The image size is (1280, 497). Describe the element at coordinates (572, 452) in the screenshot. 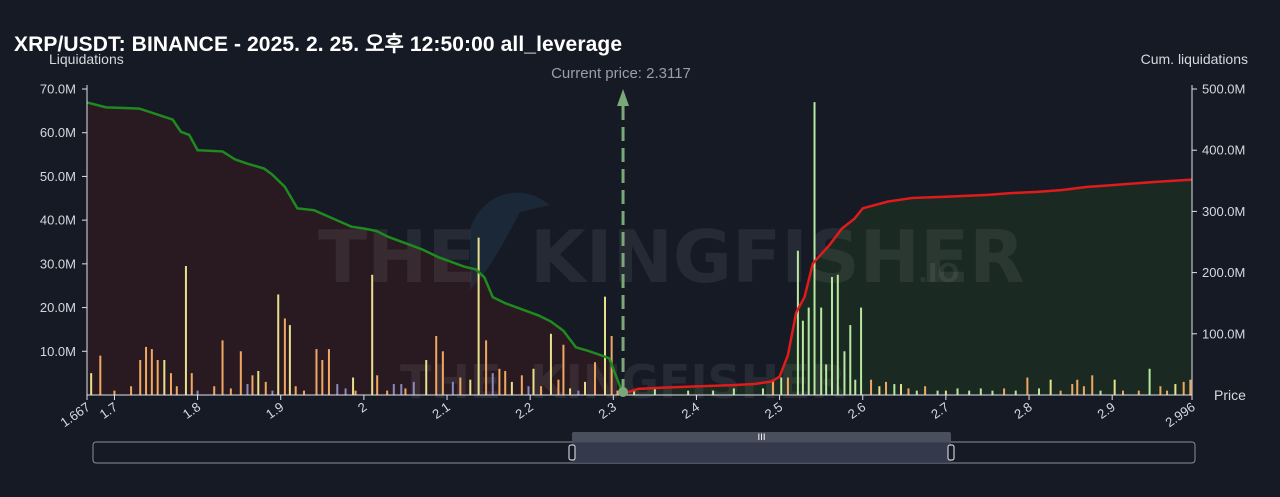

I see `slider-left-handle` at that location.